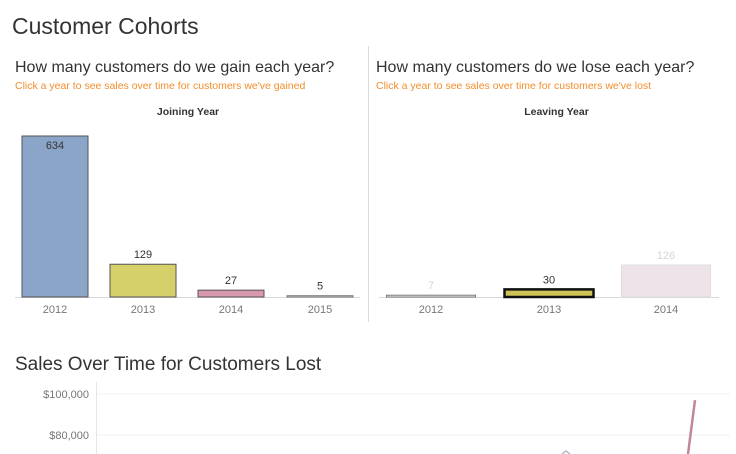  I want to click on y-tick-label: $100,000, so click(66, 395).